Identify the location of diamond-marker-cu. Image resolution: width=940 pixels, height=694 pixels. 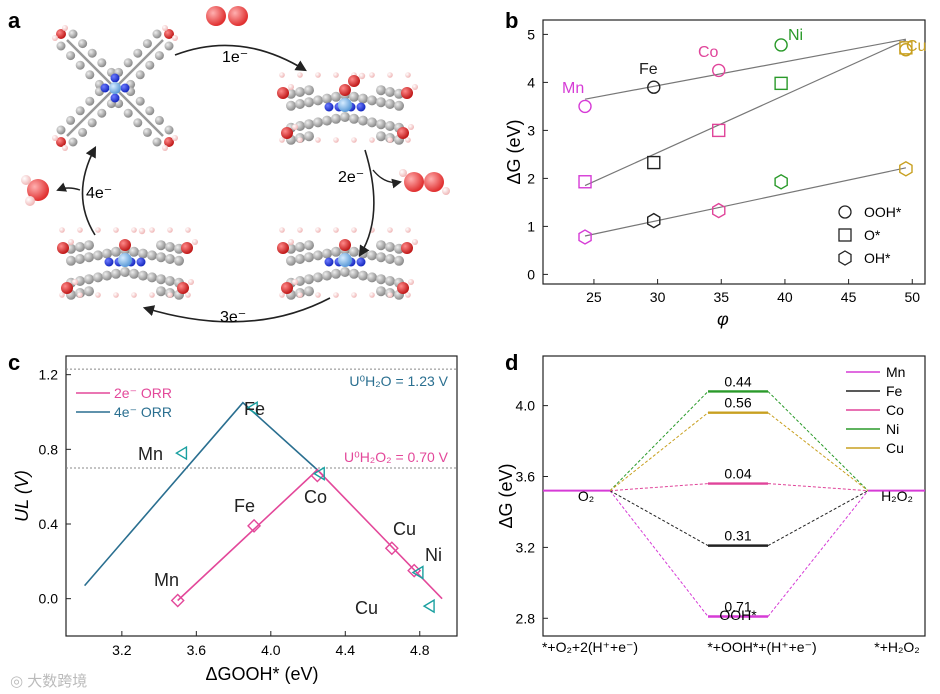
(391, 548).